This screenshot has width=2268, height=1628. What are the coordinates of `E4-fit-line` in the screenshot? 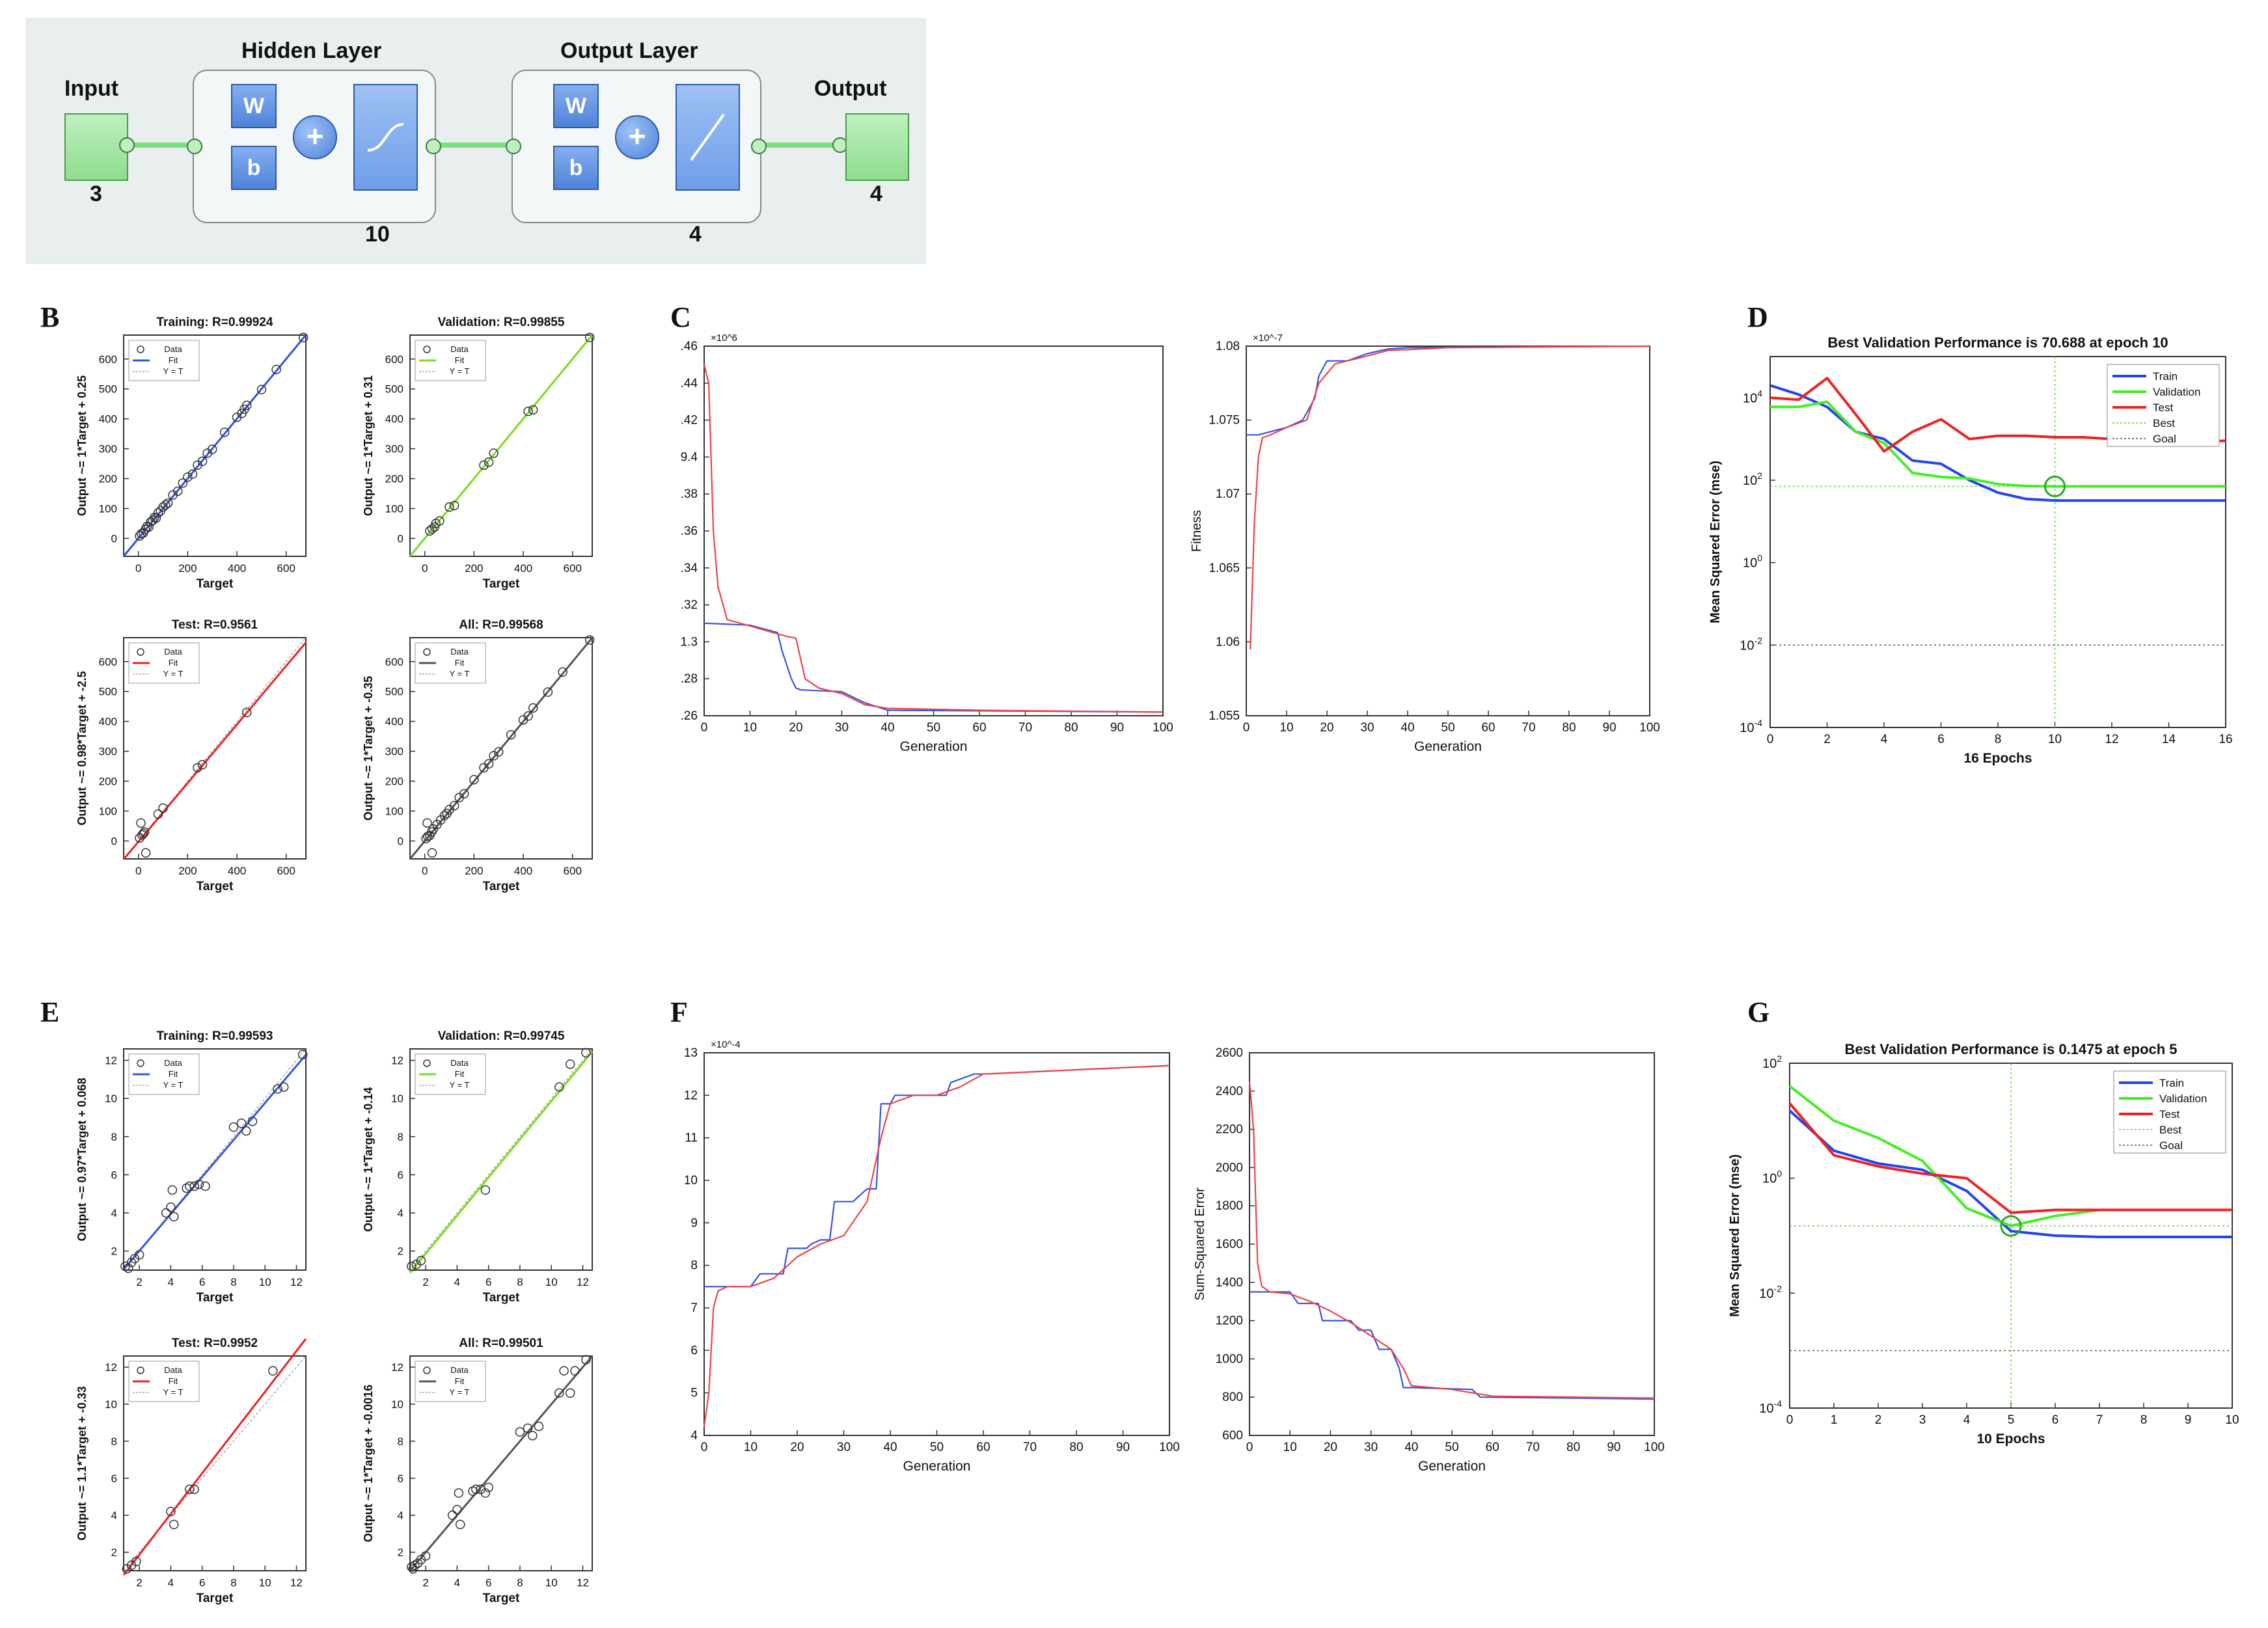 It's located at (501, 1464).